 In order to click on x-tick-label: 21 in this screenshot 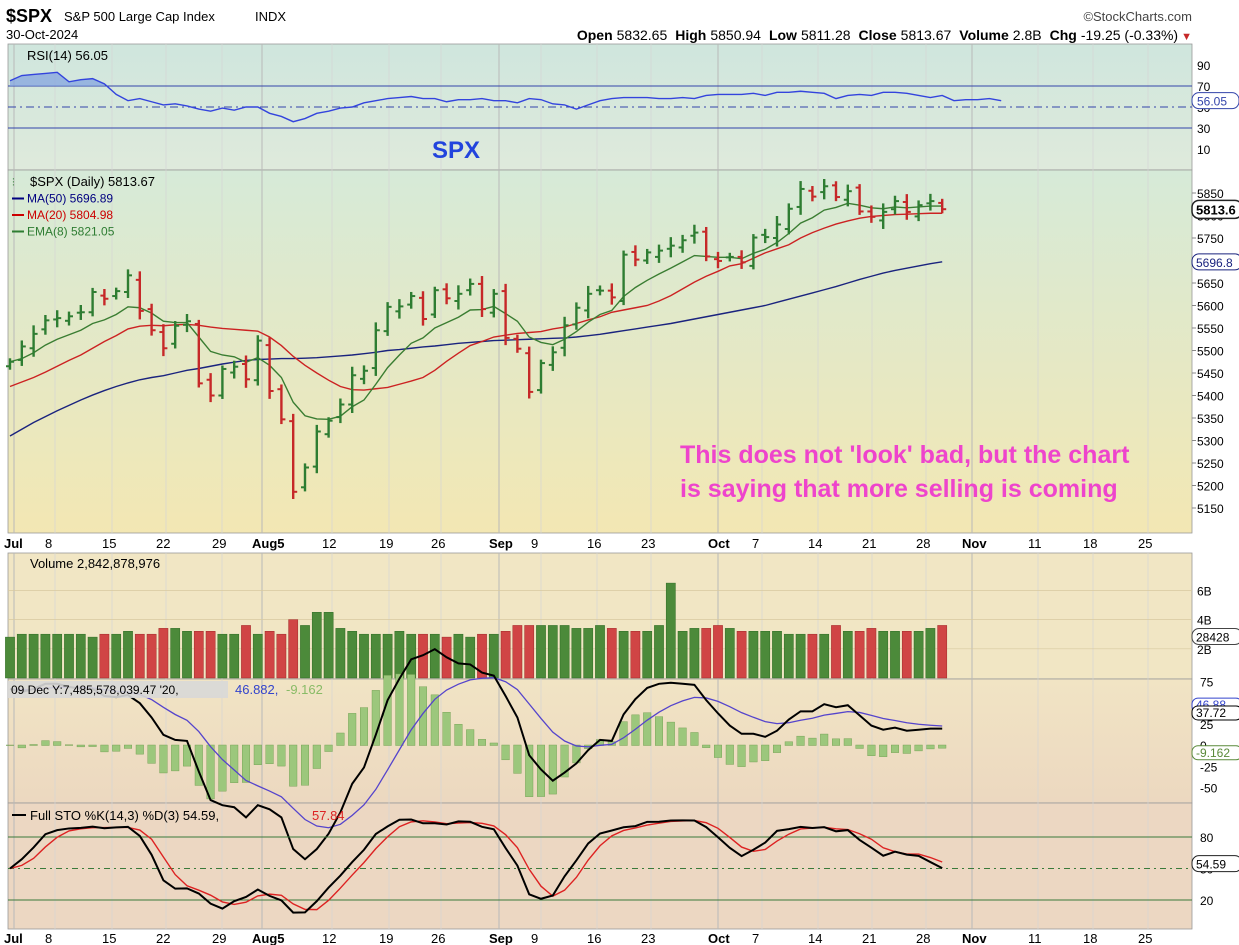, I will do `click(869, 543)`.